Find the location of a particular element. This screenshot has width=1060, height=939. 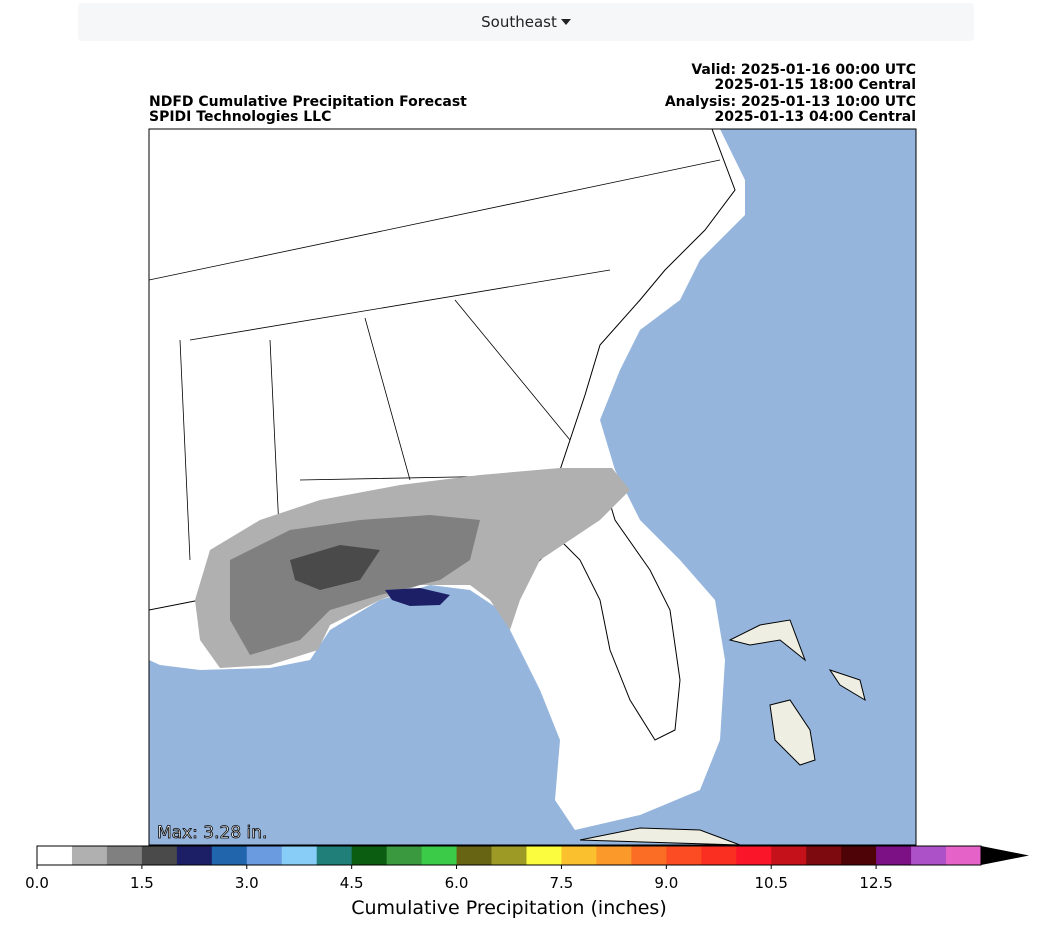

precip-medium is located at coordinates (355, 585).